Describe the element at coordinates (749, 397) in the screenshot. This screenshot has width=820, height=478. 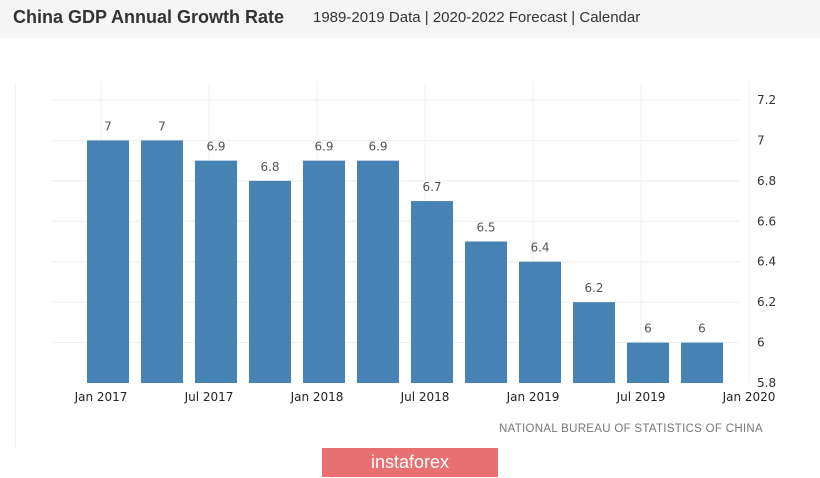
I see `x-tick-label: Jan 2020` at that location.